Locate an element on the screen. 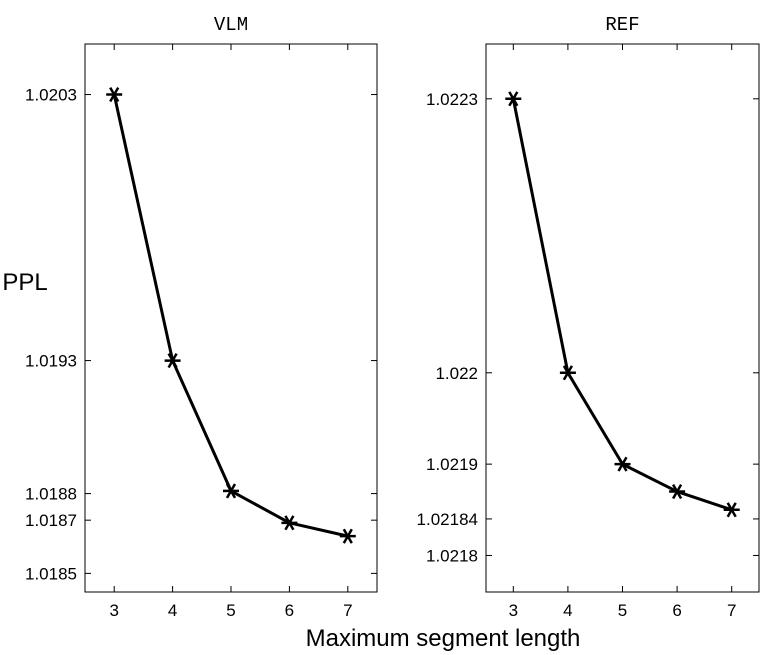 The width and height of the screenshot is (769, 655). ref-x-tick-label: 5 is located at coordinates (622, 610).